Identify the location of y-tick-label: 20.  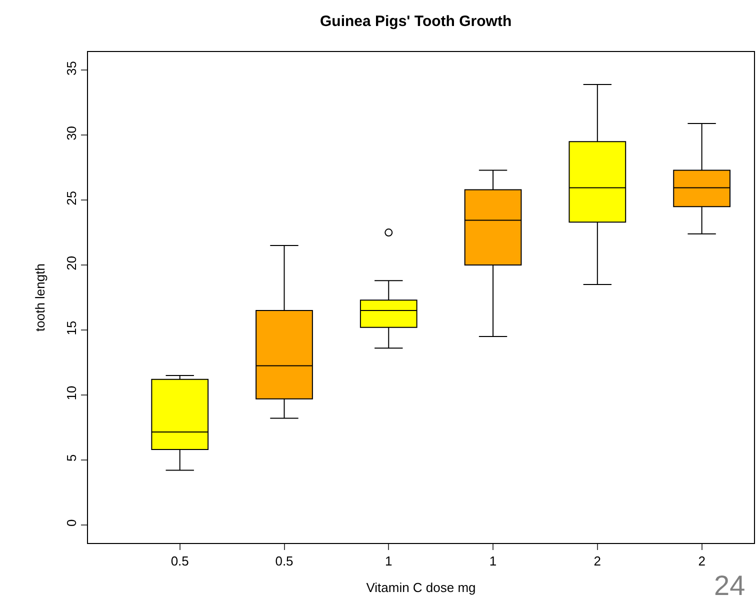
(71, 263).